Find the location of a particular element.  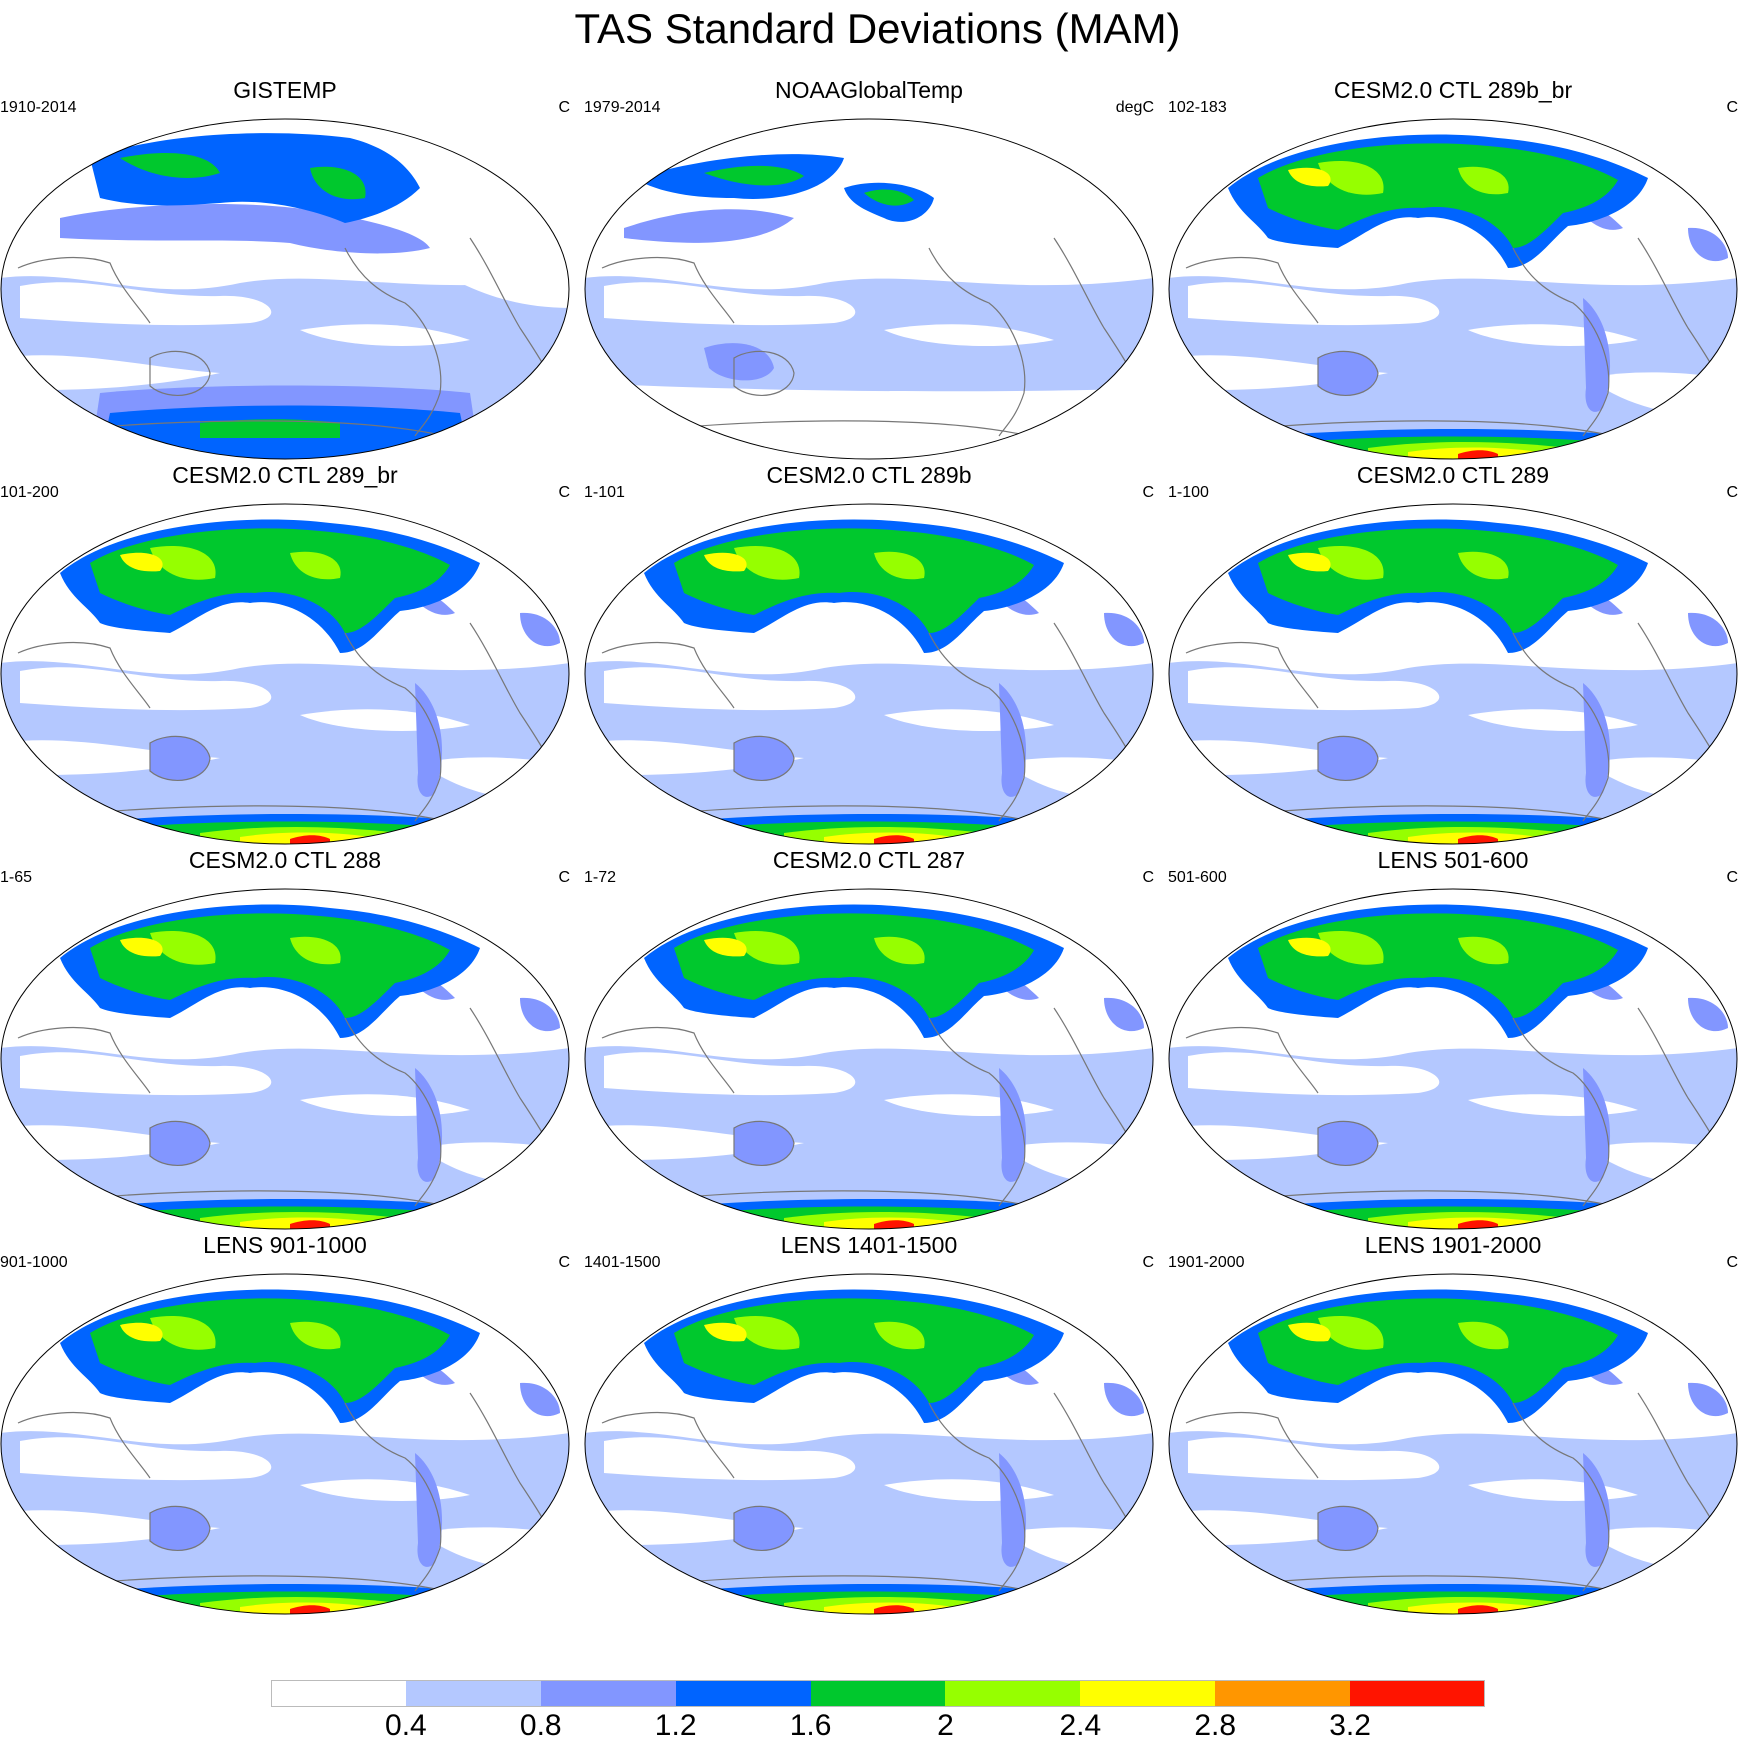

map-panel: CESM2.0 CTL 289 1-100 C is located at coordinates (1453, 654).